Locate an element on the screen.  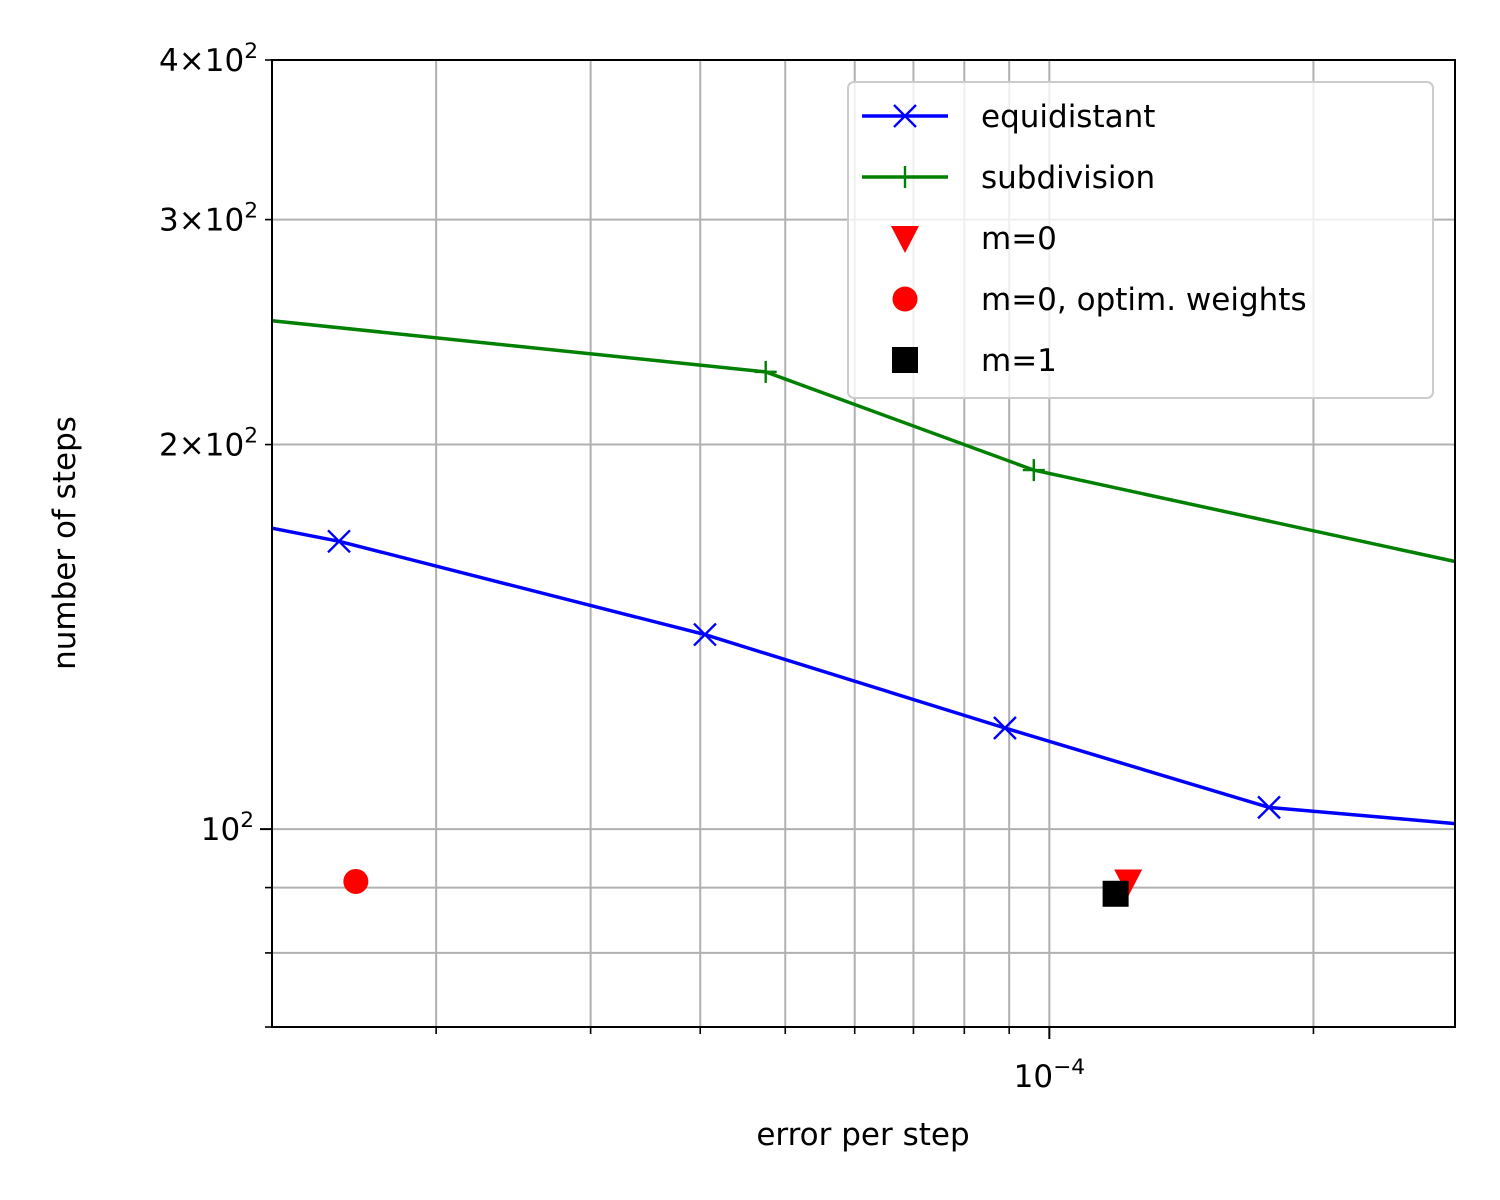
y-tick-label: 4×102 is located at coordinates (208, 59).